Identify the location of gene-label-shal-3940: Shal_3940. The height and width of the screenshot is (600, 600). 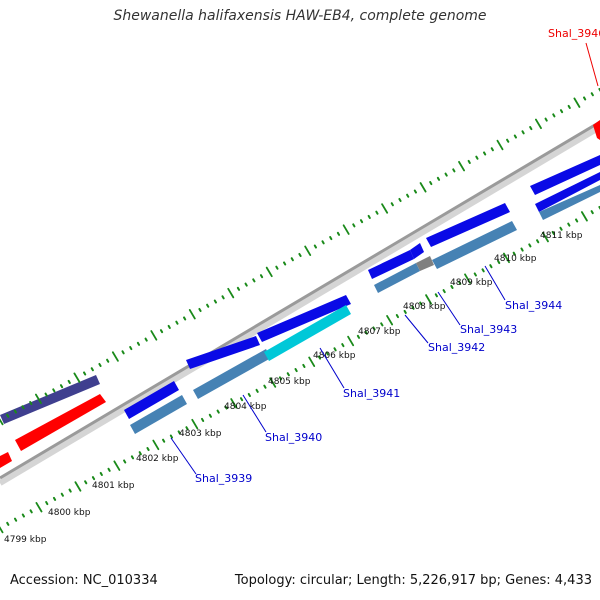
(293, 437).